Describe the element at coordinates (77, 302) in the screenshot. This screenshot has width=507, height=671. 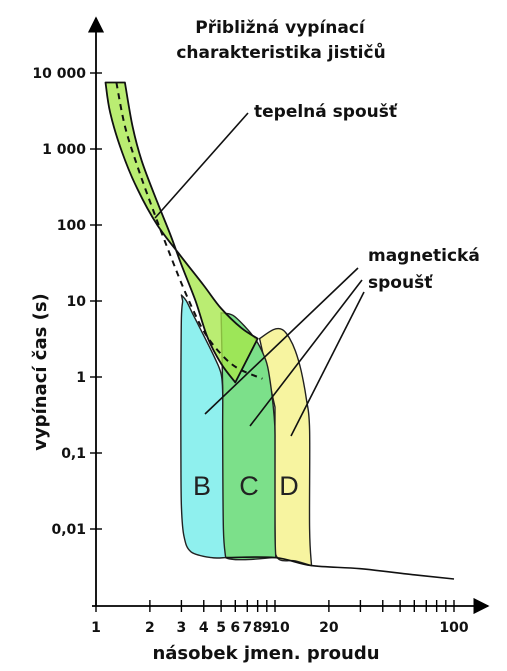
I see `y-tick-label-10: 10` at that location.